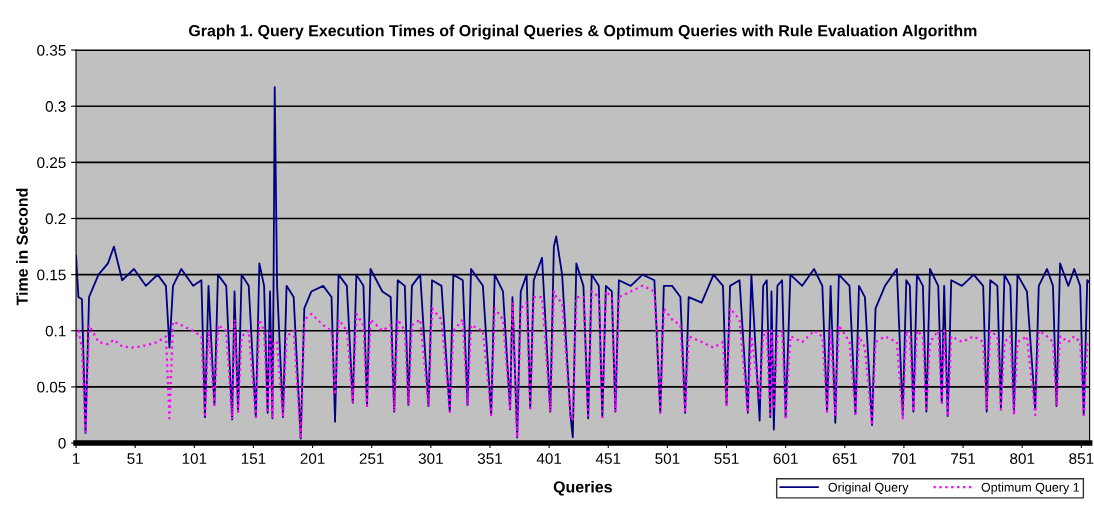  What do you see at coordinates (51, 50) in the screenshot?
I see `y-tick-label: 0.35` at bounding box center [51, 50].